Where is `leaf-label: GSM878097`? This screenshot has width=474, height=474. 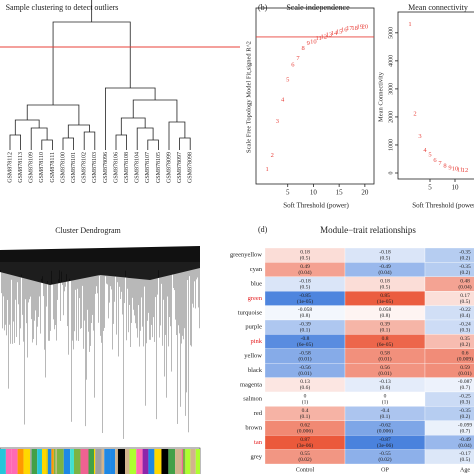
leaf-label: GSM878097 is located at coordinates (180, 167).